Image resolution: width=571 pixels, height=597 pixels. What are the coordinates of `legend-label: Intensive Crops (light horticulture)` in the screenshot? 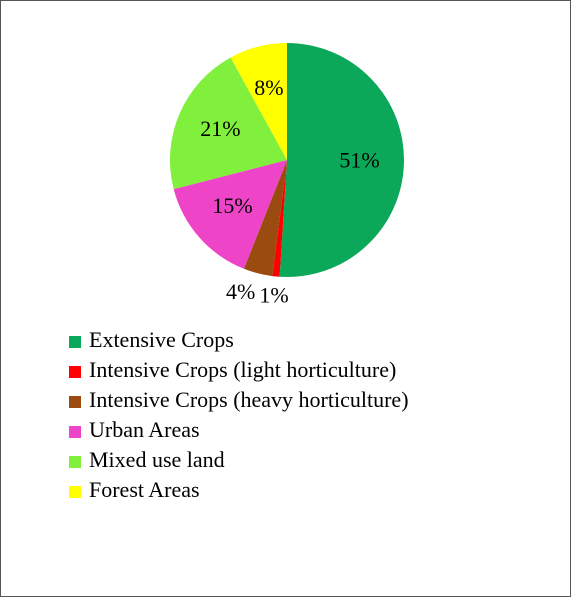 It's located at (242, 369).